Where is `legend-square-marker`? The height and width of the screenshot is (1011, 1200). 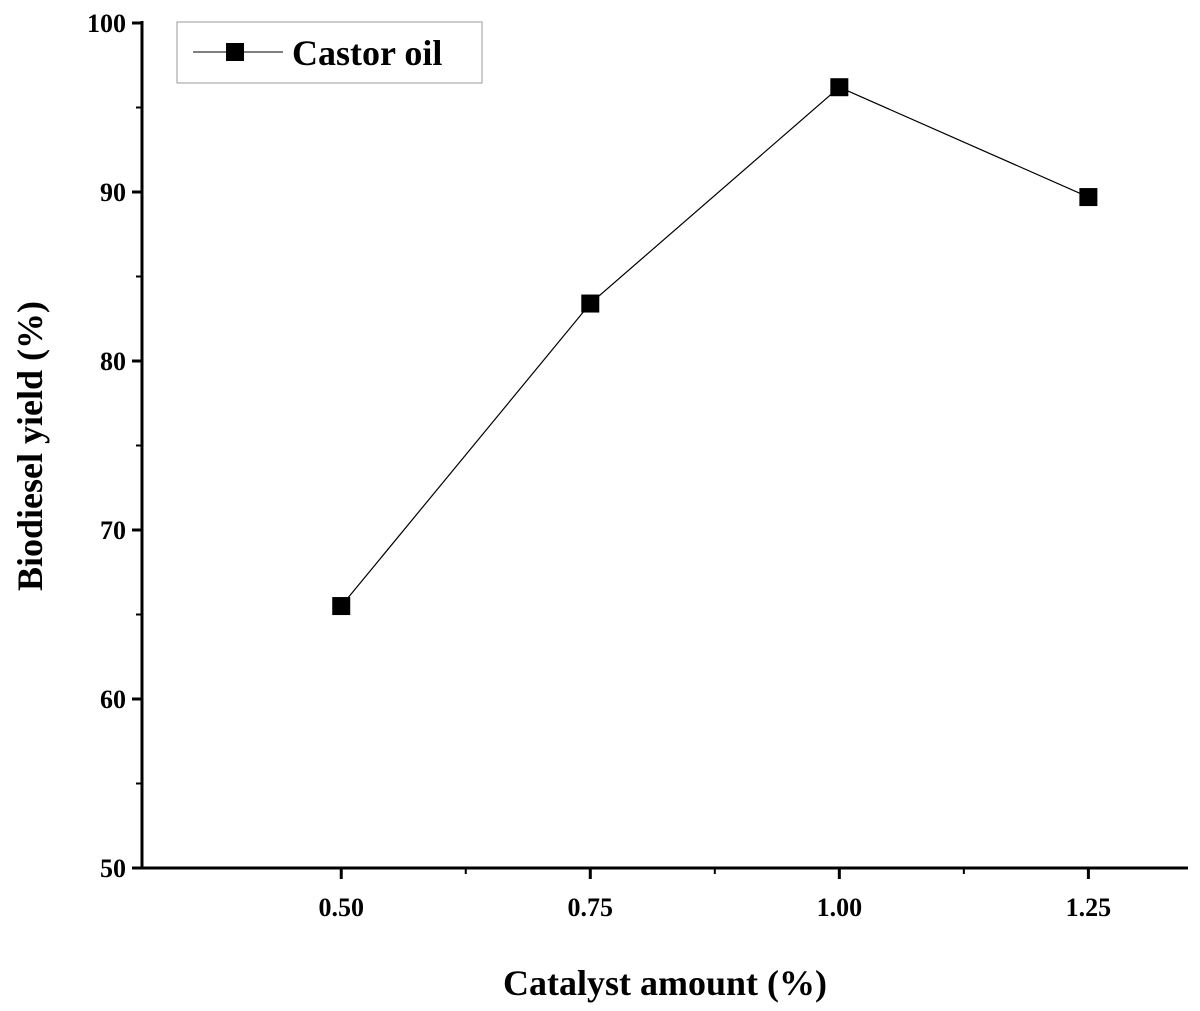
legend-square-marker is located at coordinates (235, 52).